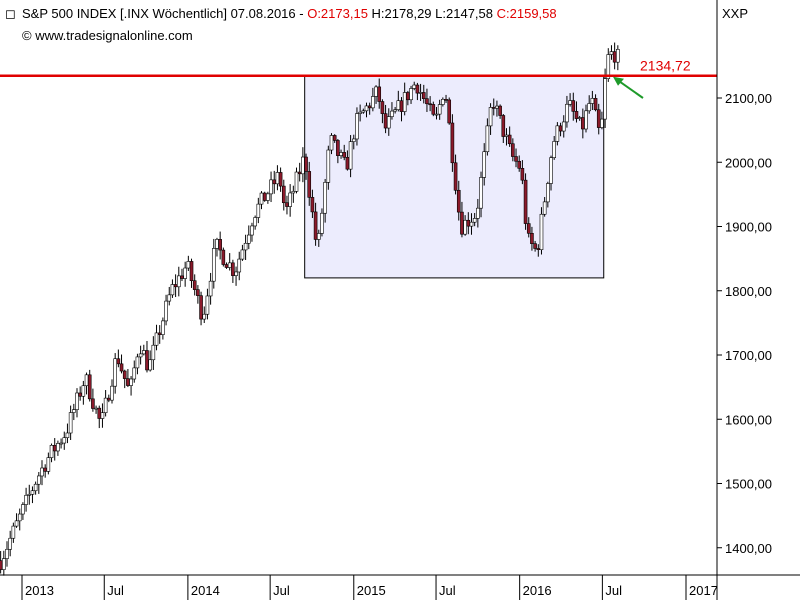  What do you see at coordinates (205, 590) in the screenshot?
I see `x-tick-label: 2014` at bounding box center [205, 590].